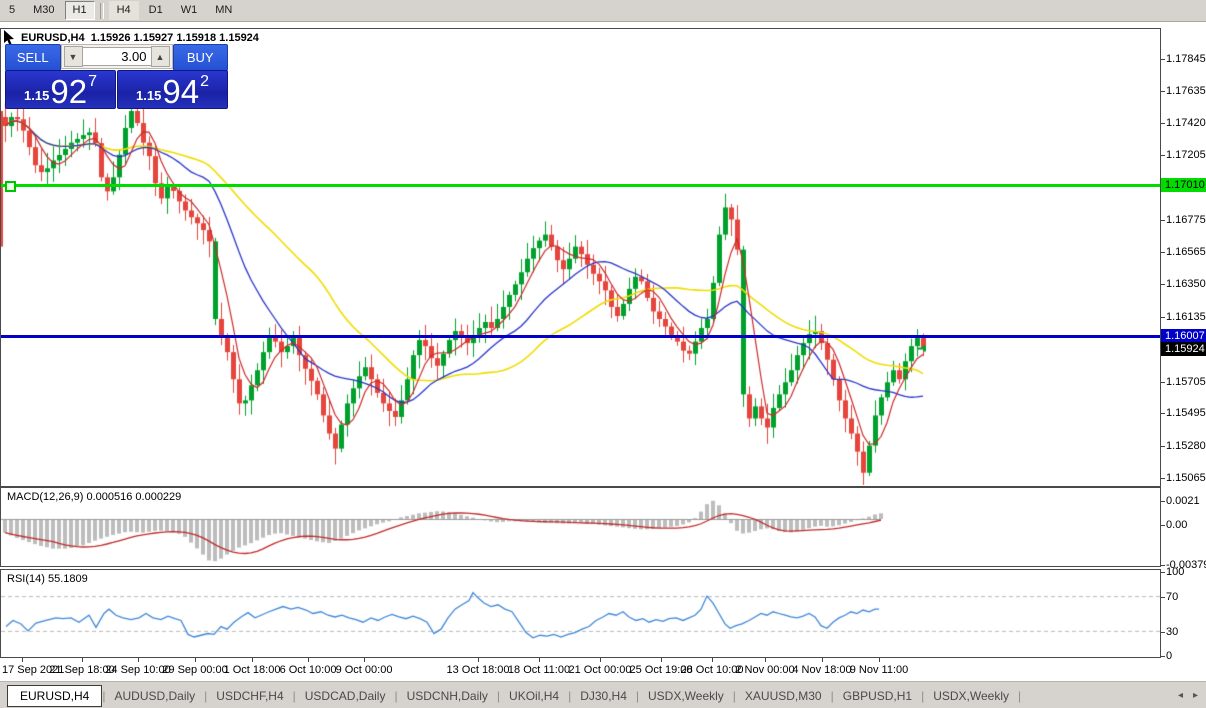 The width and height of the screenshot is (1206, 708). Describe the element at coordinates (10, 186) in the screenshot. I see `line-selection-handle` at that location.